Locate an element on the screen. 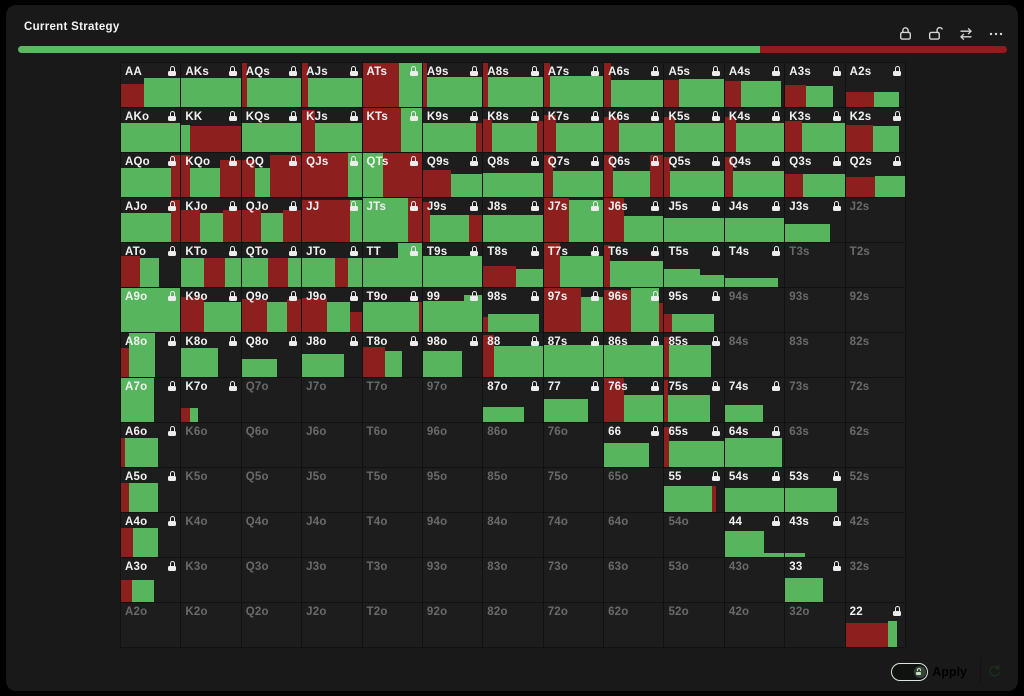 This screenshot has height=696, width=1024. hand-cell-84o: 84o is located at coordinates (513, 535).